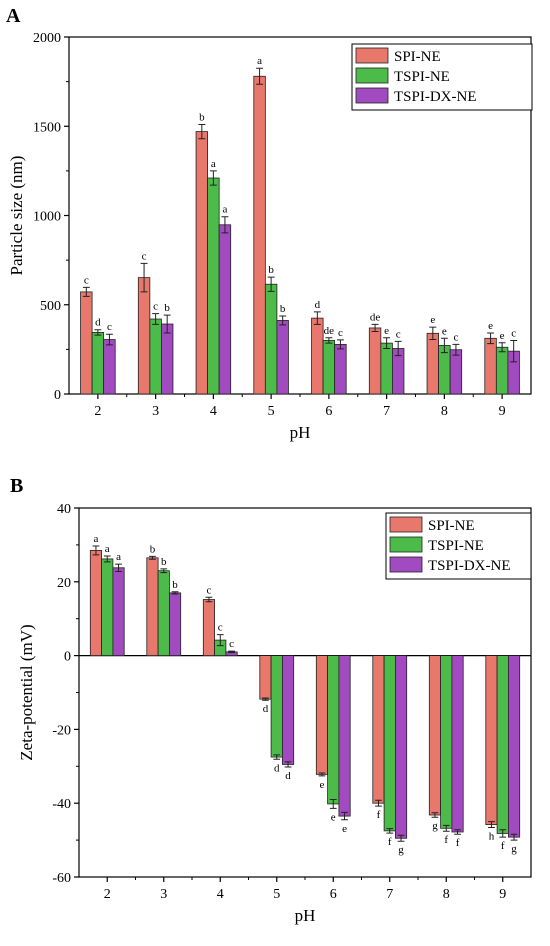 Image resolution: width=550 pixels, height=946 pixels. I want to click on bar-spi-ne-ph7, so click(378, 729).